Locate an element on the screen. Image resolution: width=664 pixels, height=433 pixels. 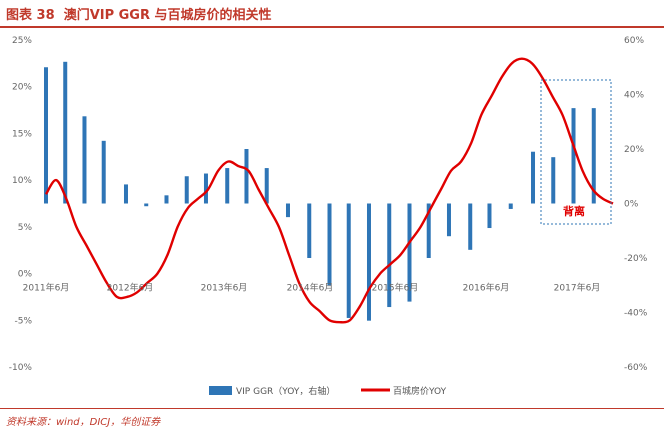
legend-line-label: 百城房价YOY is located at coordinates (420, 391).